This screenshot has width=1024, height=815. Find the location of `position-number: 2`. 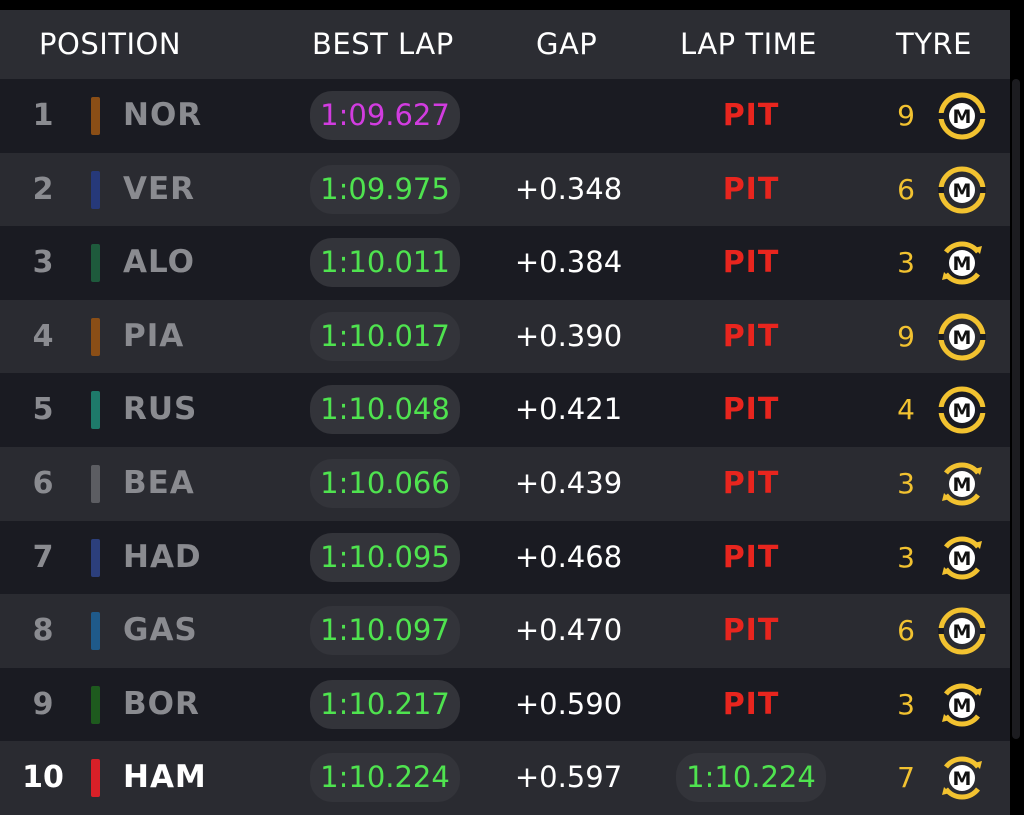

position-number: 2 is located at coordinates (43, 189).